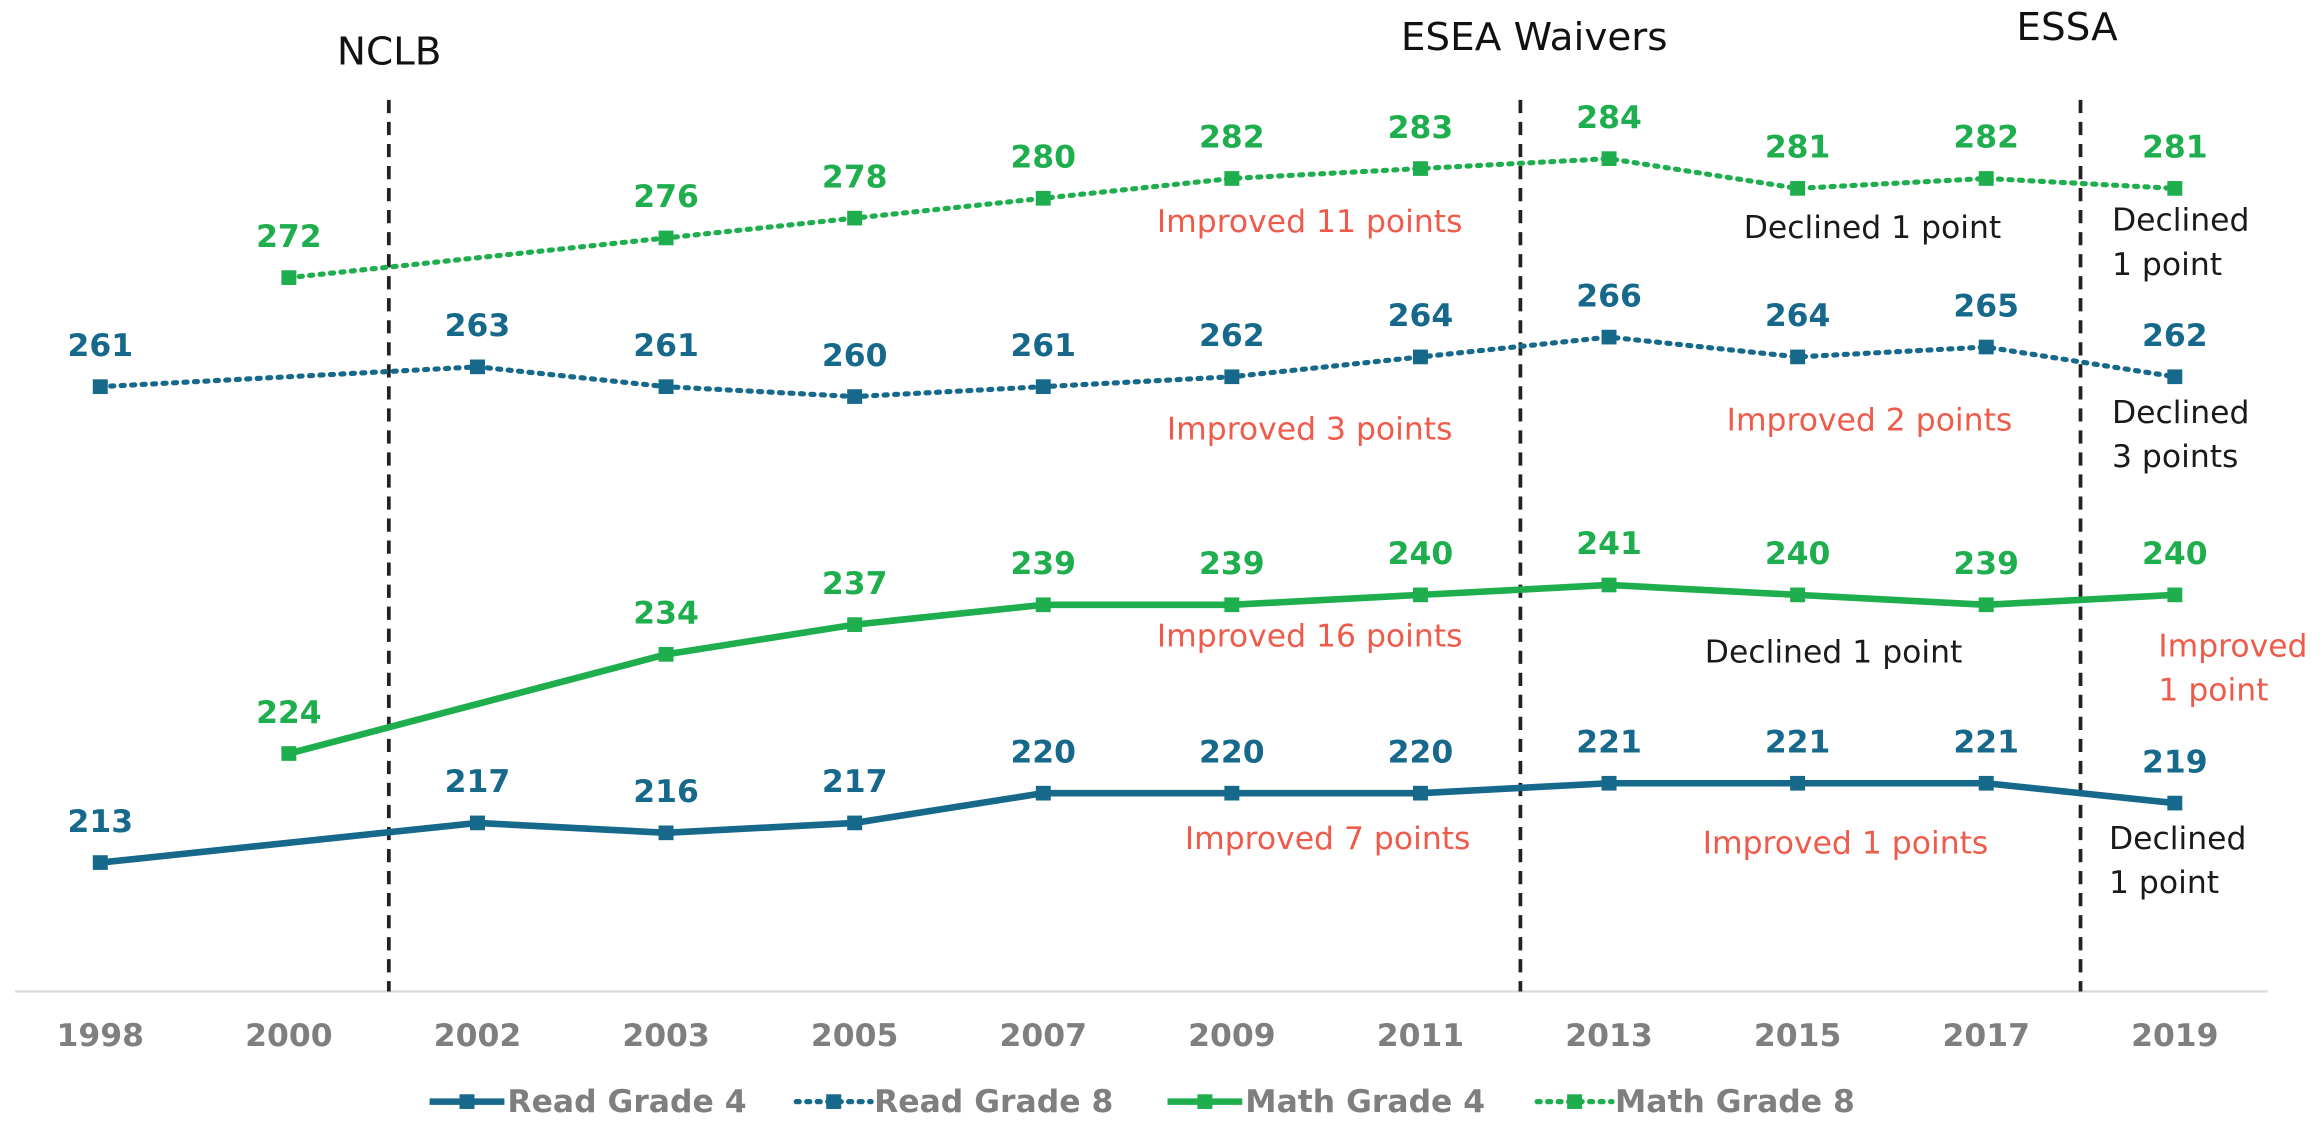 This screenshot has height=1131, width=2323. I want to click on annotation: Improved 1 points, so click(1846, 844).